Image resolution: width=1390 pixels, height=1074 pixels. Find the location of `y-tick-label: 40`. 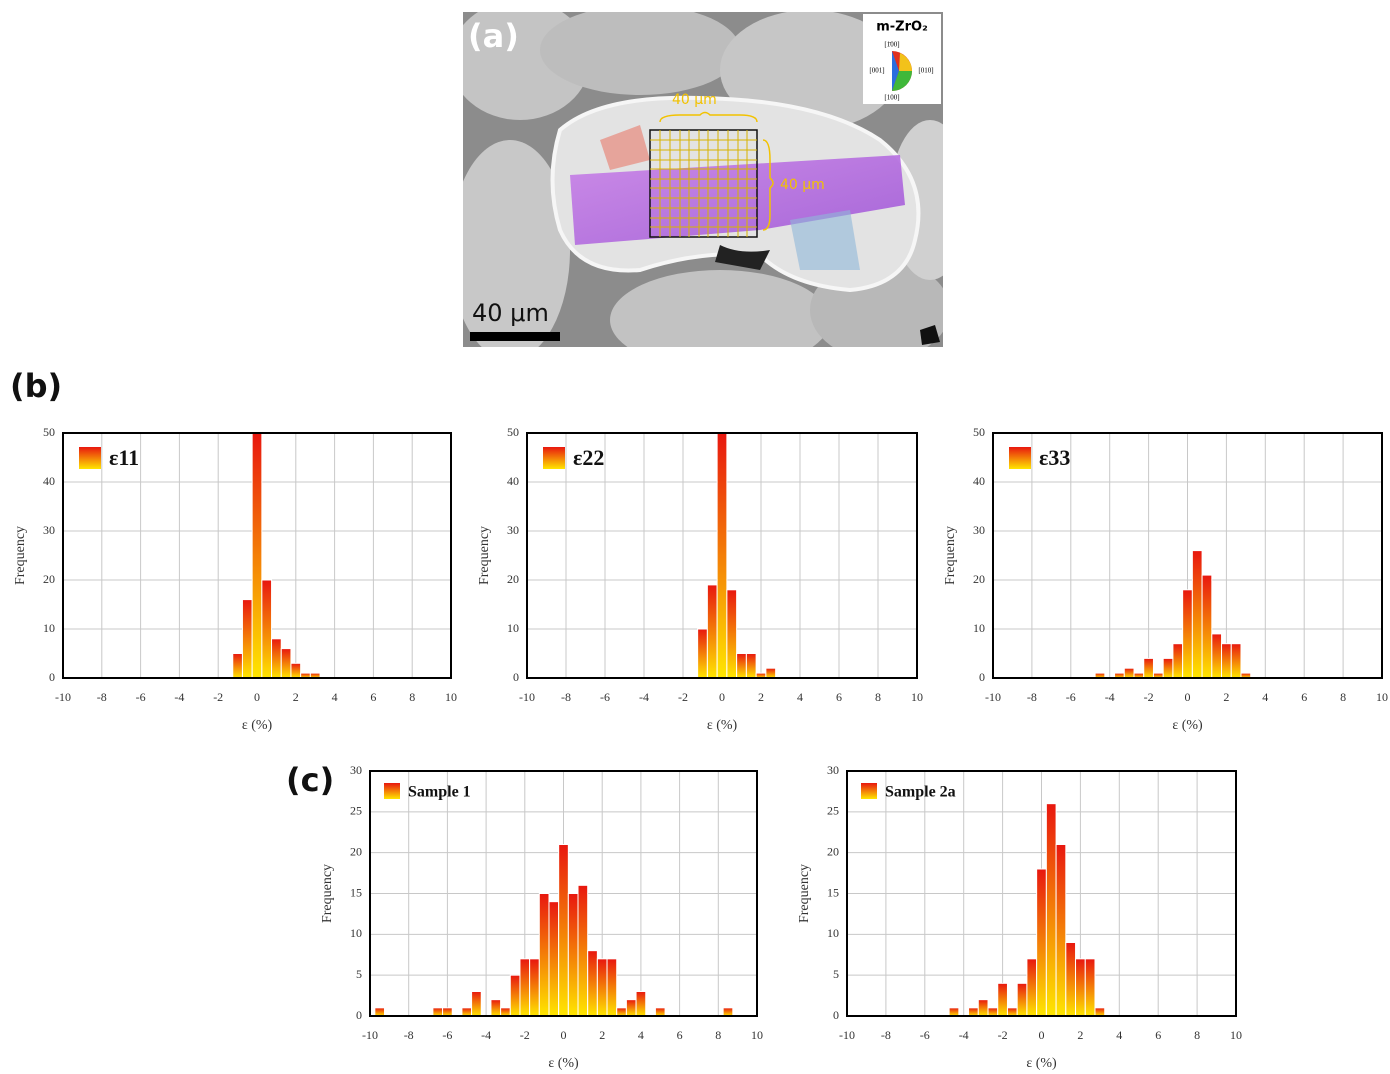

y-tick-label: 40 is located at coordinates (979, 481).